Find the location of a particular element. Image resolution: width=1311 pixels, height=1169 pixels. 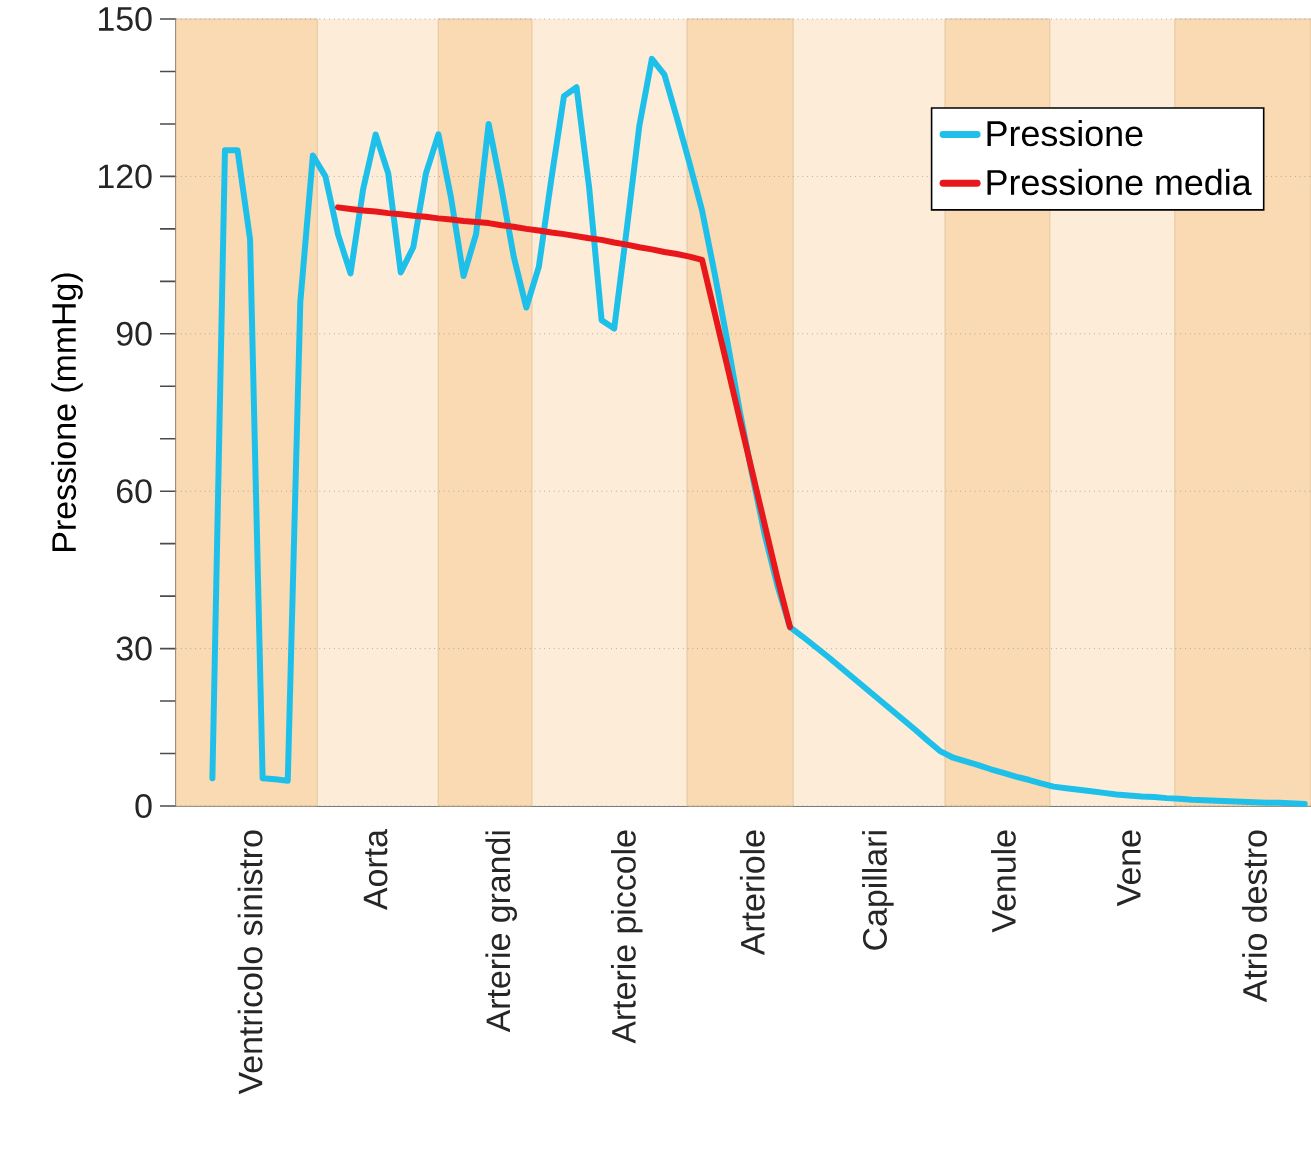

x-tick-label: Vene is located at coordinates (1129, 868).